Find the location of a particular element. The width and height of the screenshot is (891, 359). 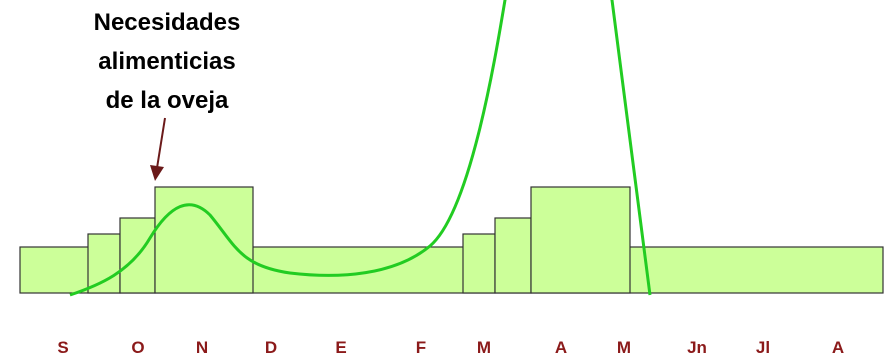

month-label: Jn is located at coordinates (697, 347).